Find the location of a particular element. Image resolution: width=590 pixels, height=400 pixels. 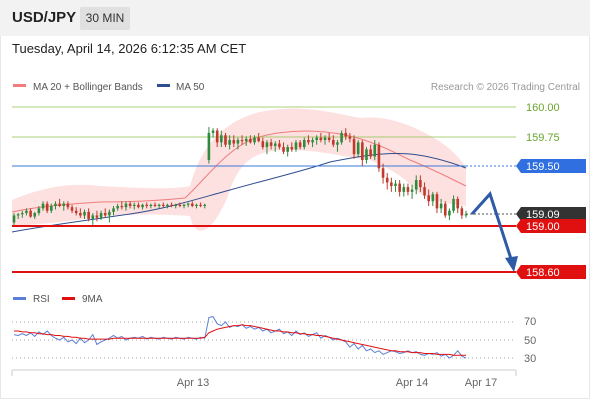

current-price-tag is located at coordinates (551, 214).